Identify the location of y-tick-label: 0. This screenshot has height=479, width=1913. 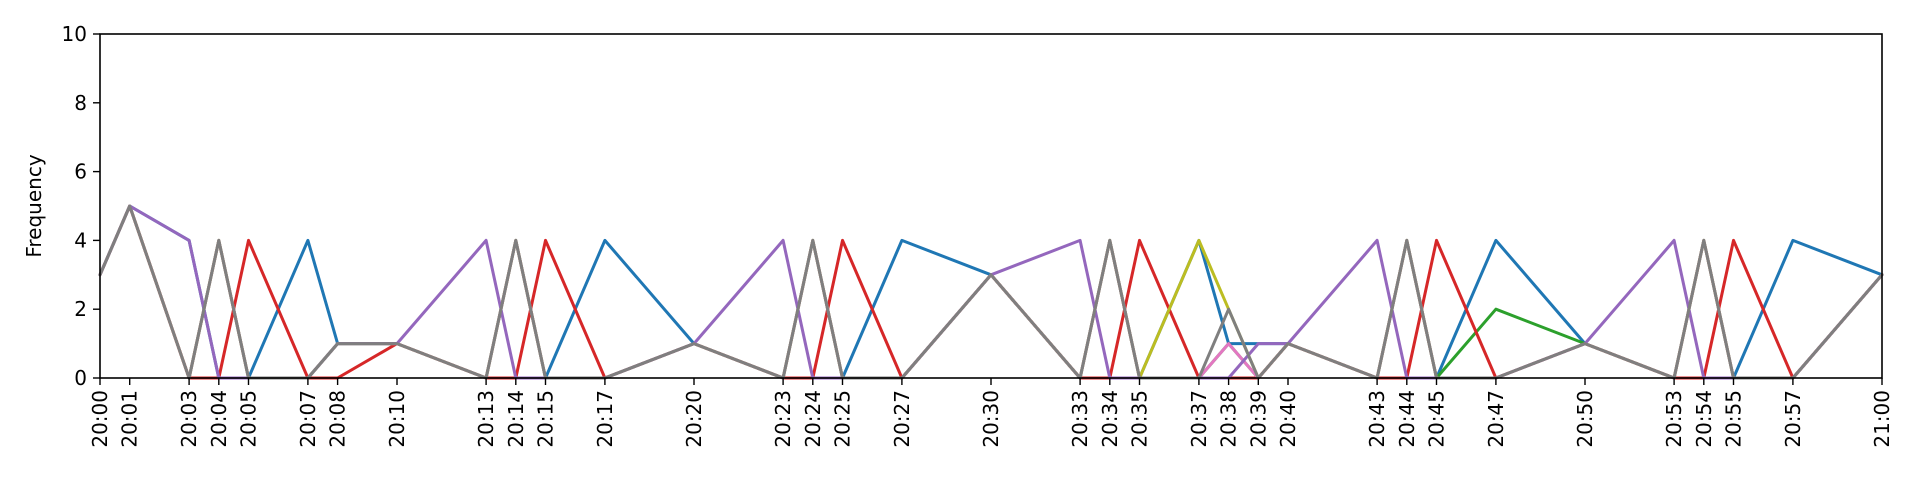
(80, 378).